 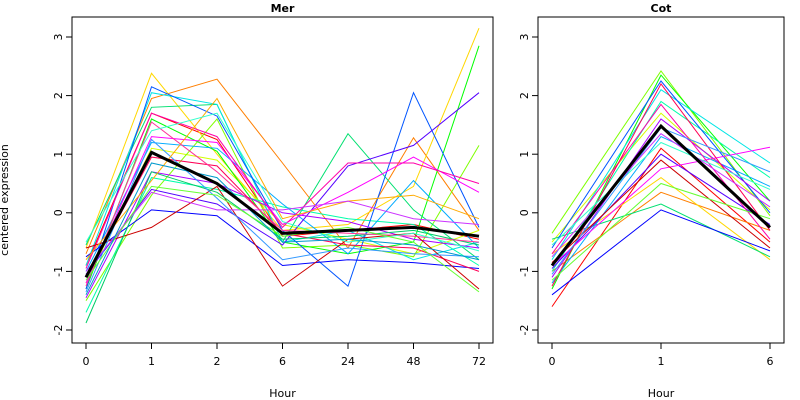 I want to click on x-tick-label: 48, so click(x=414, y=361).